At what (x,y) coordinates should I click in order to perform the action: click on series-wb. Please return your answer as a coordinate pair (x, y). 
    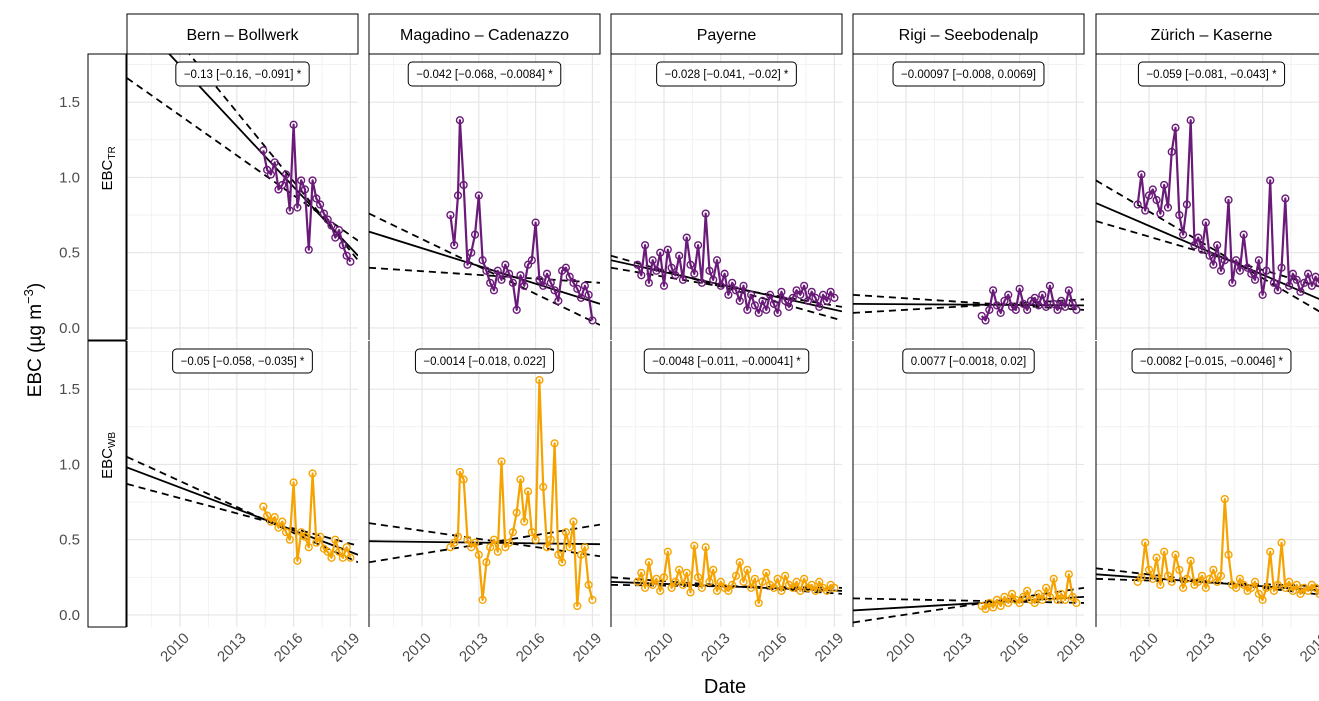
    Looking at the image, I should click on (307, 517).